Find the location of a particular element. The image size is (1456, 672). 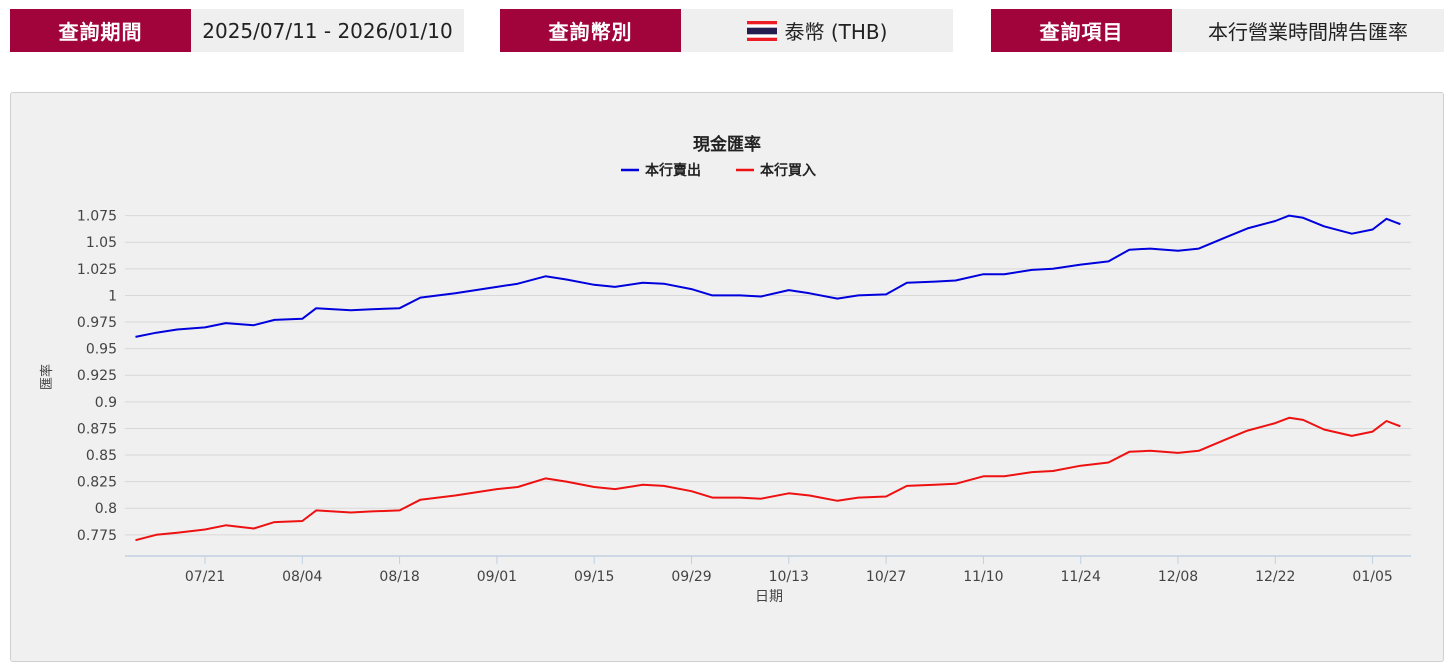

x-tick-label: 08/18 is located at coordinates (399, 577).